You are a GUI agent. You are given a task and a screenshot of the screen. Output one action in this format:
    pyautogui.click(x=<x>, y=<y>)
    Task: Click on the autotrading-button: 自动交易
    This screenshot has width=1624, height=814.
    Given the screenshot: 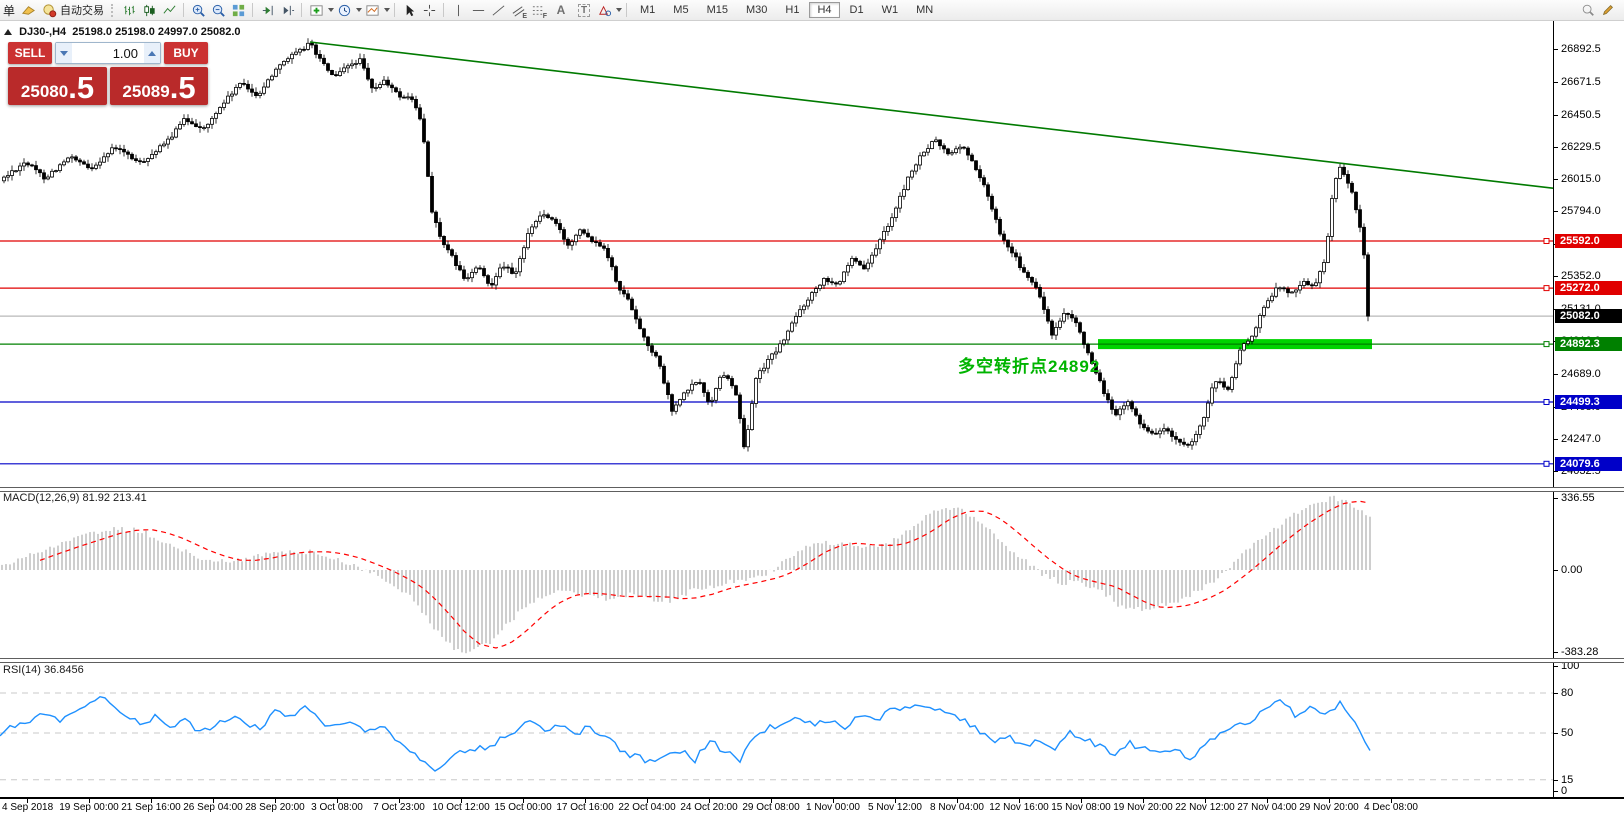 What is the action you would take?
    pyautogui.click(x=73, y=10)
    